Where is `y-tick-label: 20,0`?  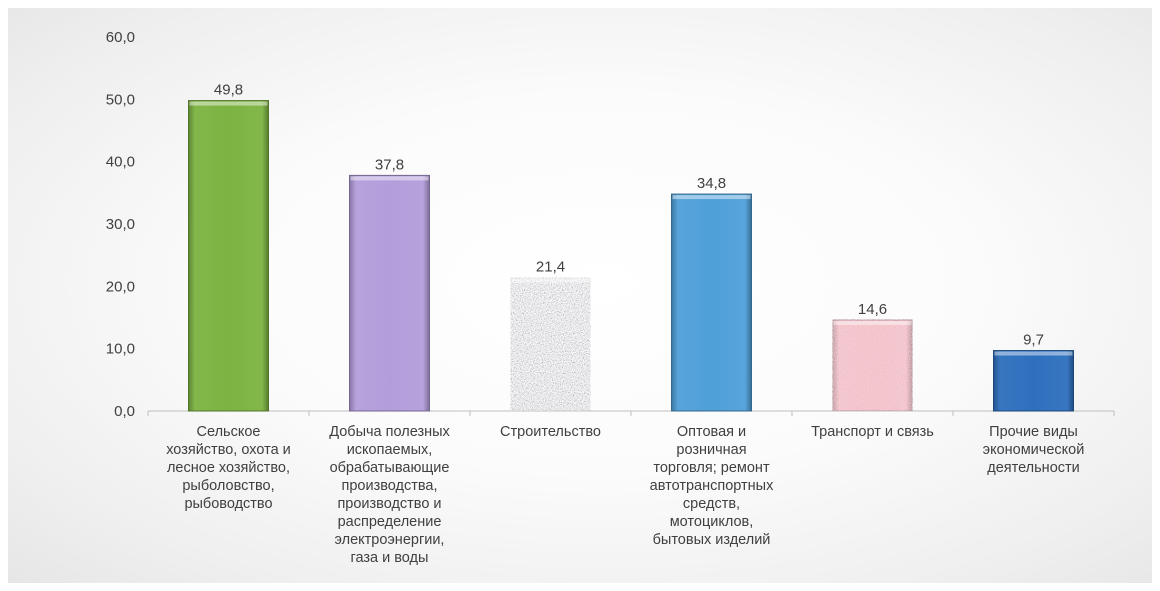
y-tick-label: 20,0 is located at coordinates (120, 286).